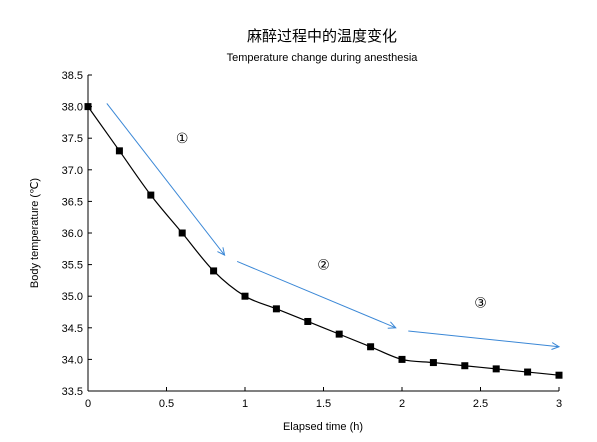 The width and height of the screenshot is (597, 442). What do you see at coordinates (72, 329) in the screenshot?
I see `y-tick-label: 34.5` at bounding box center [72, 329].